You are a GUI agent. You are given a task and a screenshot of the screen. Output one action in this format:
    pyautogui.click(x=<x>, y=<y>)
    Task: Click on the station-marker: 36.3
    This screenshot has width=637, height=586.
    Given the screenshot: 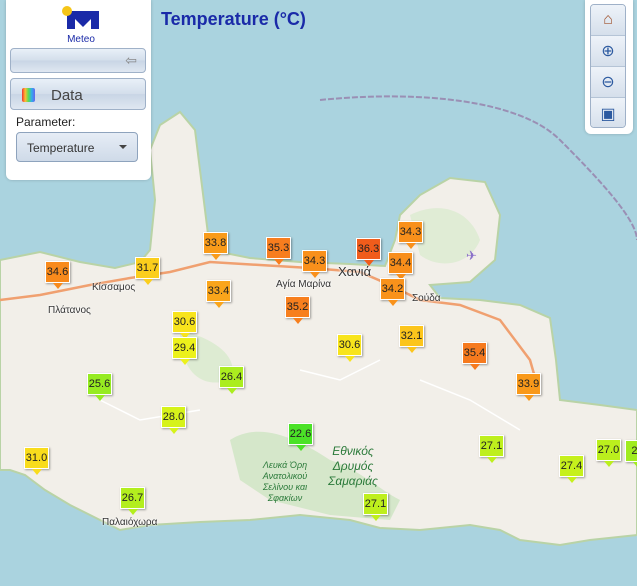 What is the action you would take?
    pyautogui.click(x=368, y=252)
    